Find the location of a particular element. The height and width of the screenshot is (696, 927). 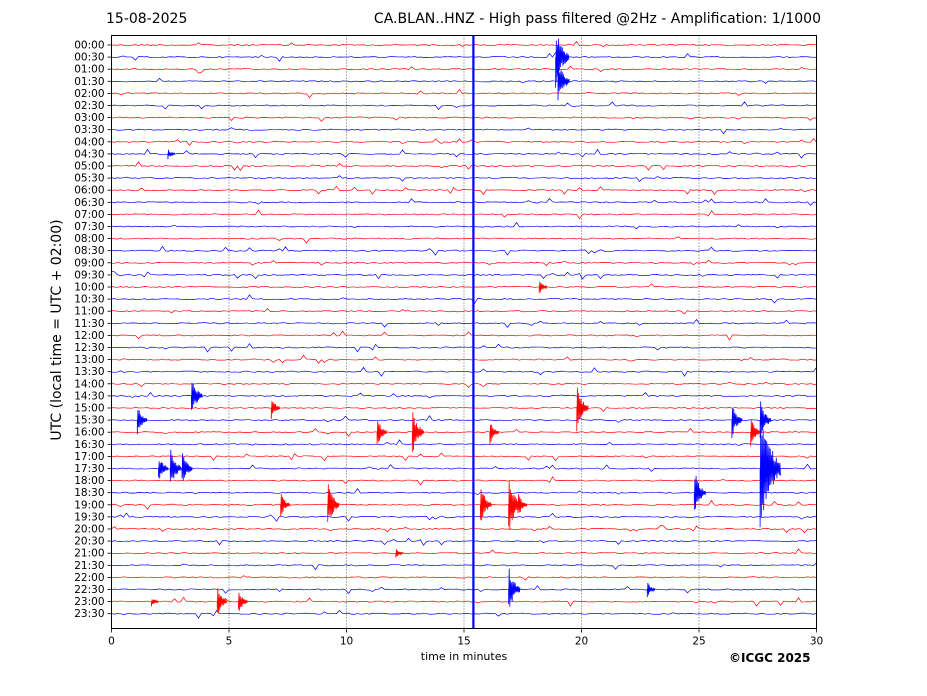

y-tick-label: 07:30 is located at coordinates (89, 227).